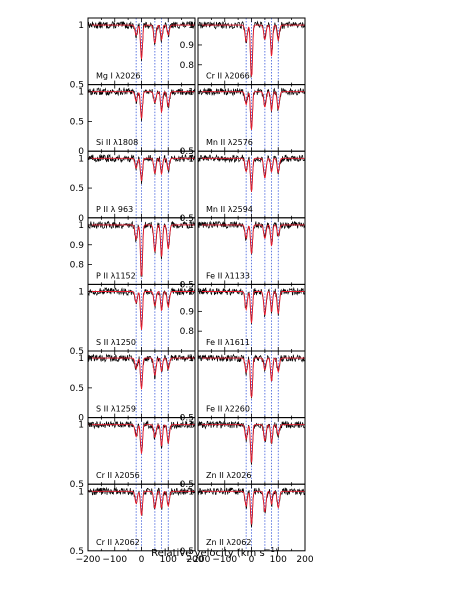 This screenshot has height=614, width=474. Describe the element at coordinates (117, 142) in the screenshot. I see `ion-label: Si II λ1808` at that location.